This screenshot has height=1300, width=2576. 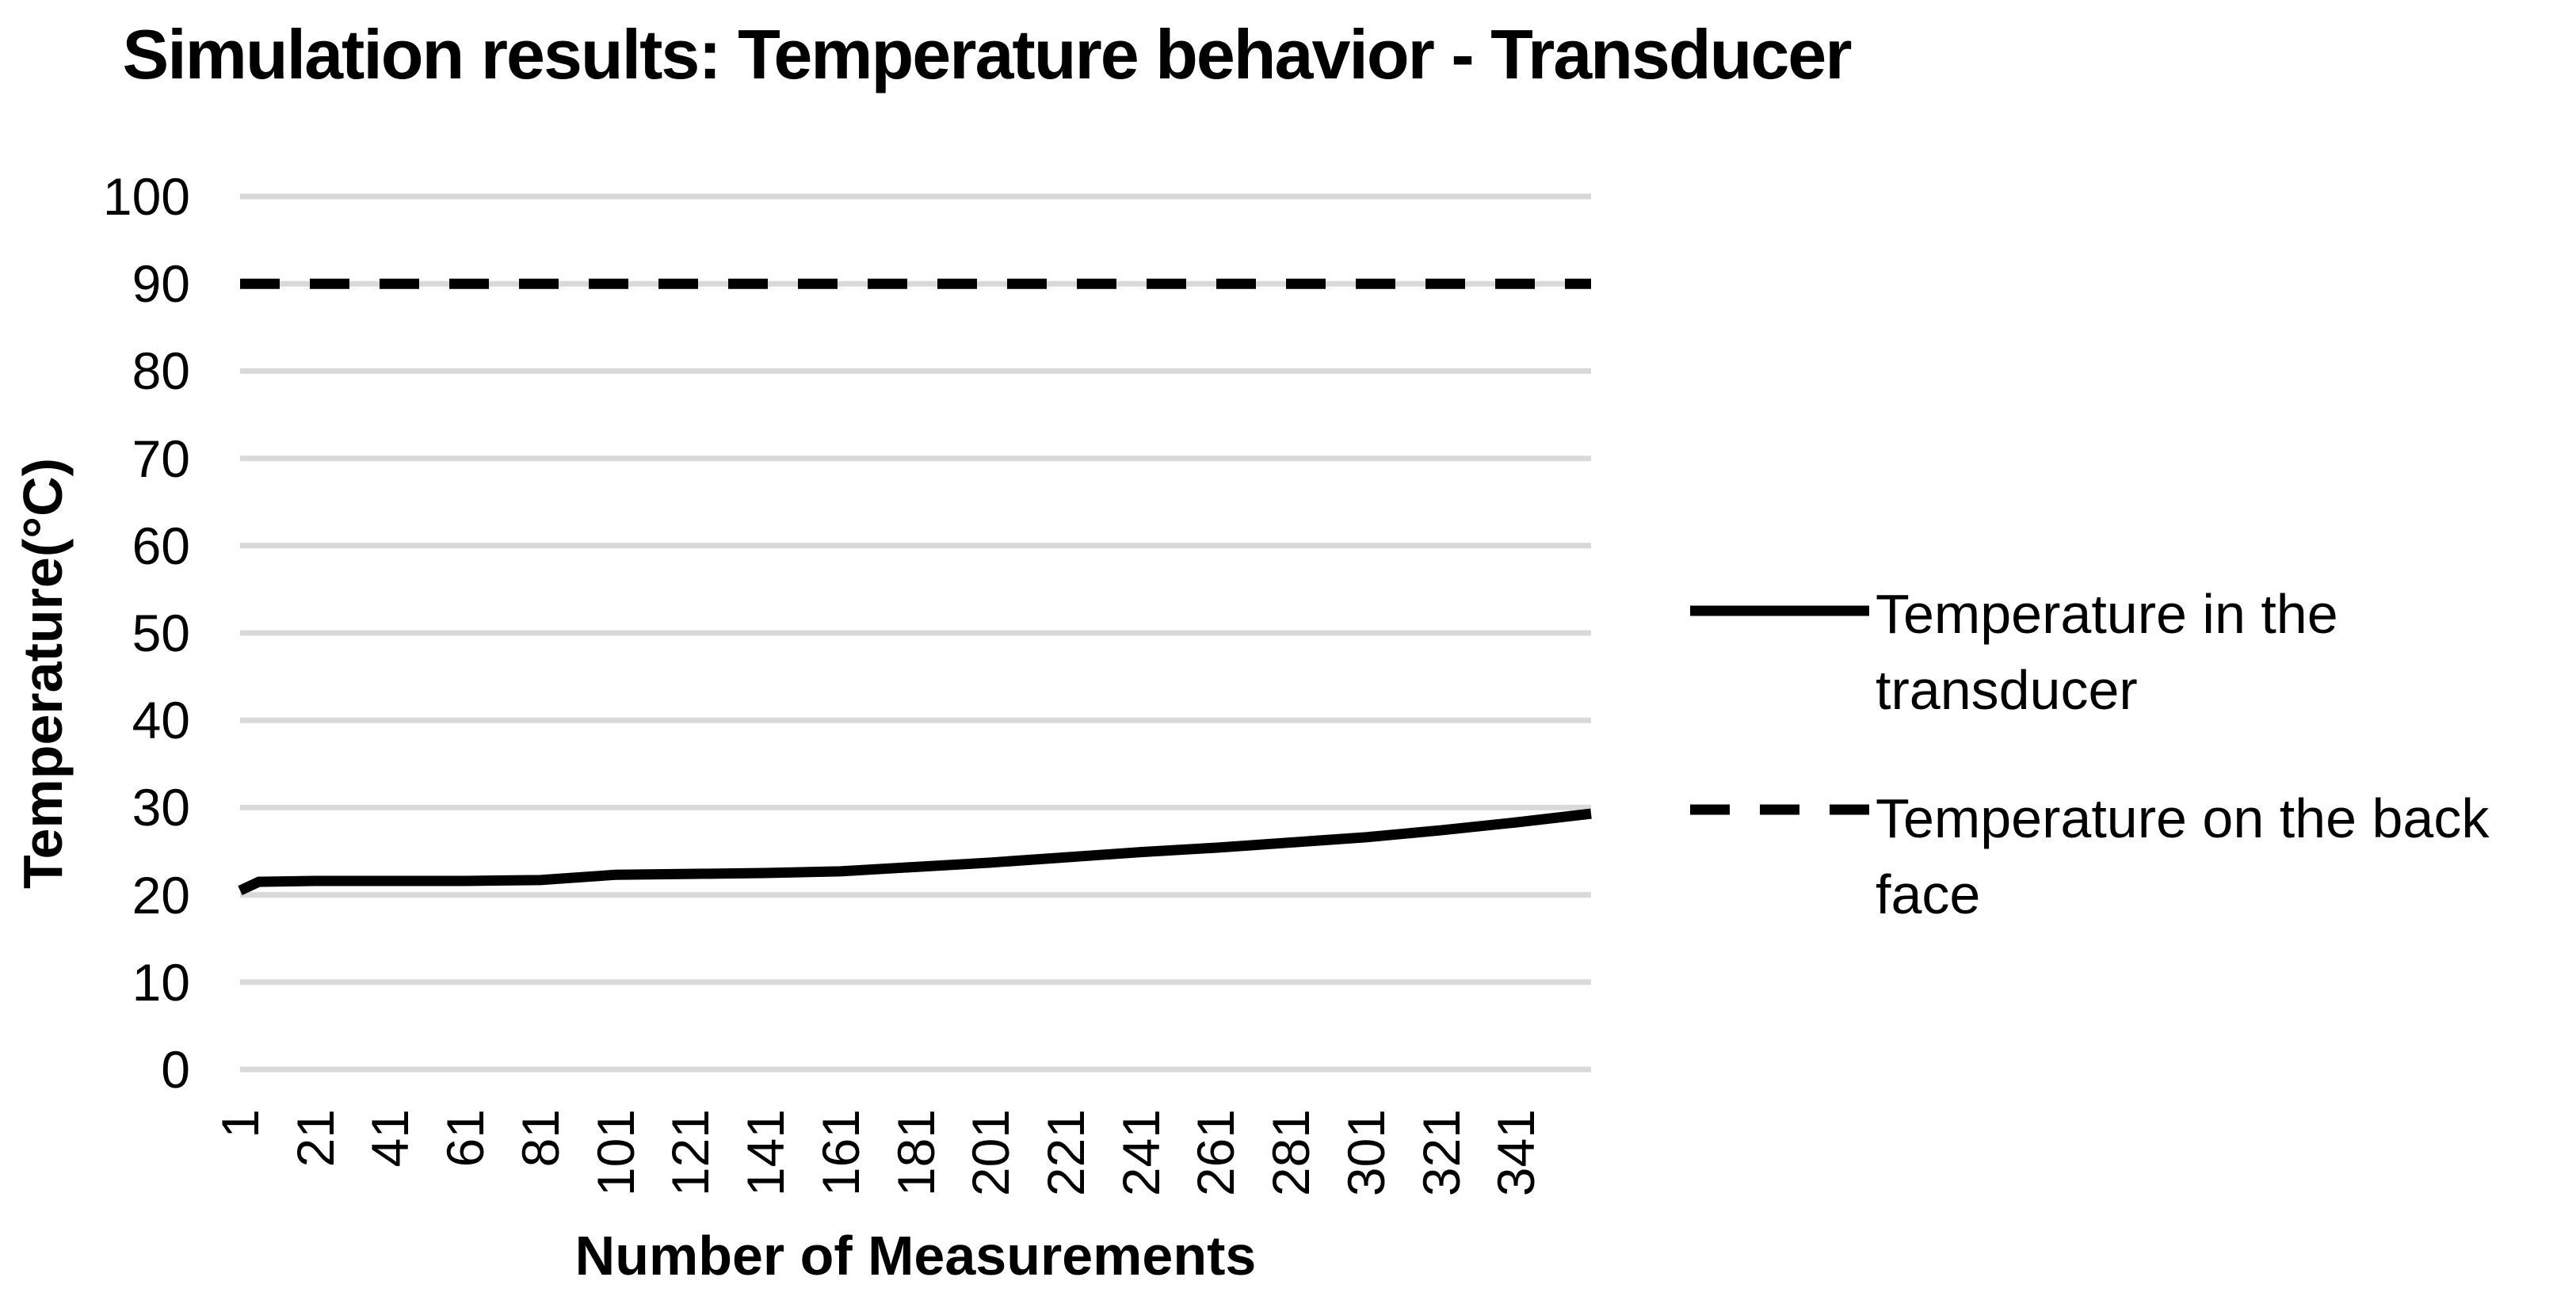 What do you see at coordinates (161, 545) in the screenshot?
I see `y-tick-label: 60` at bounding box center [161, 545].